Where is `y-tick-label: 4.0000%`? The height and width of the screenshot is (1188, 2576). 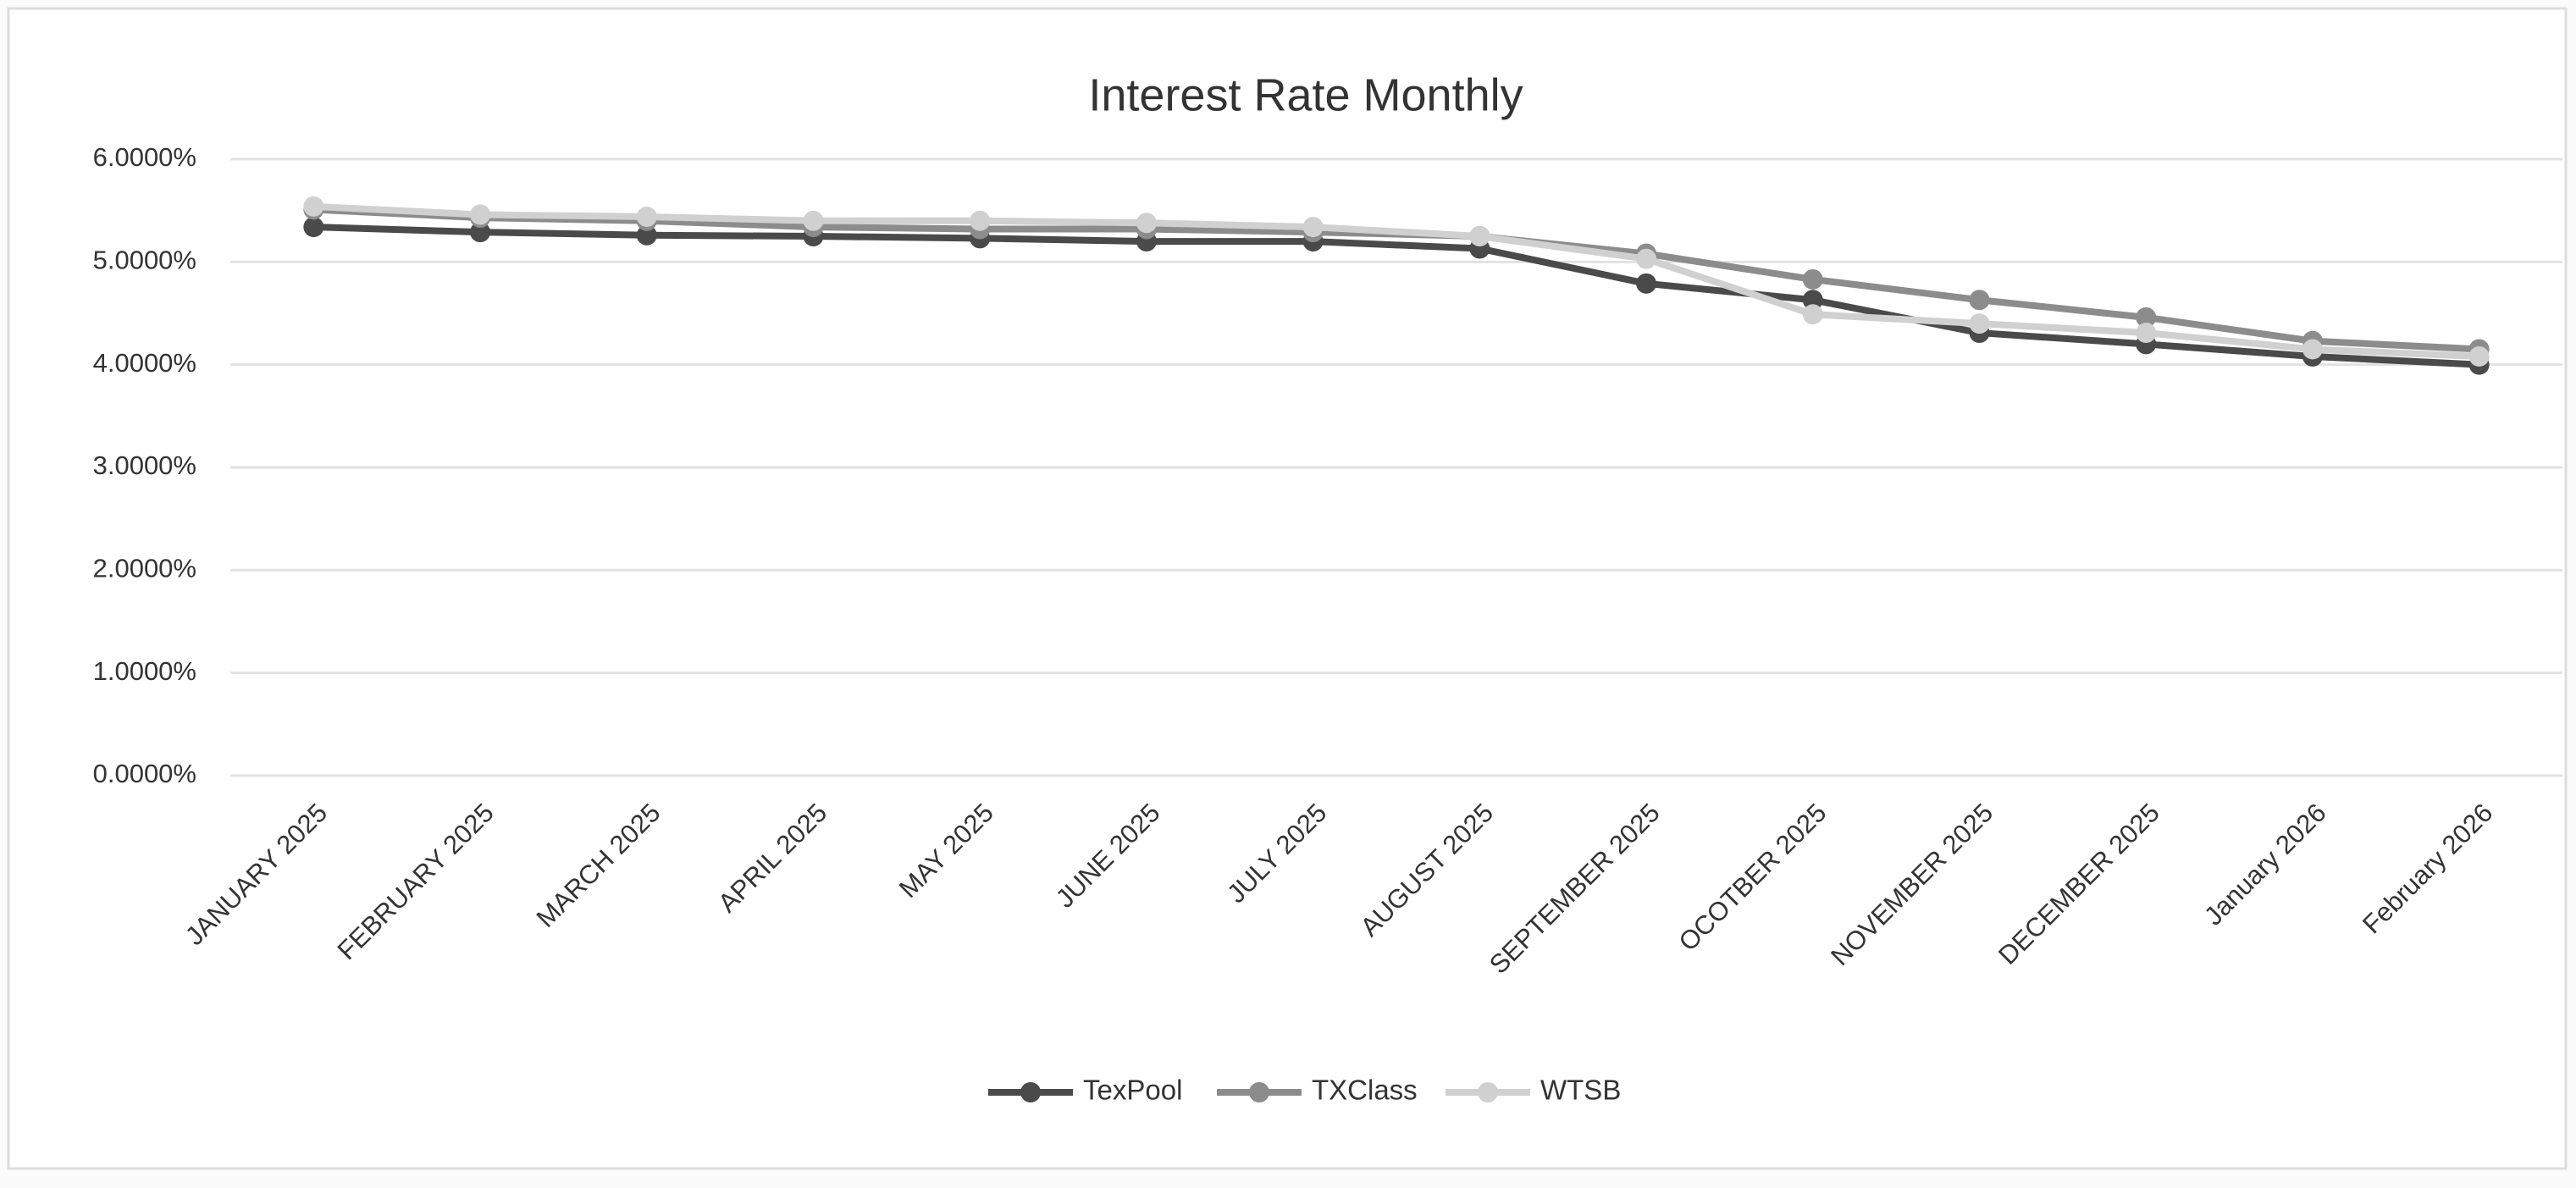
y-tick-label: 4.0000% is located at coordinates (144, 363).